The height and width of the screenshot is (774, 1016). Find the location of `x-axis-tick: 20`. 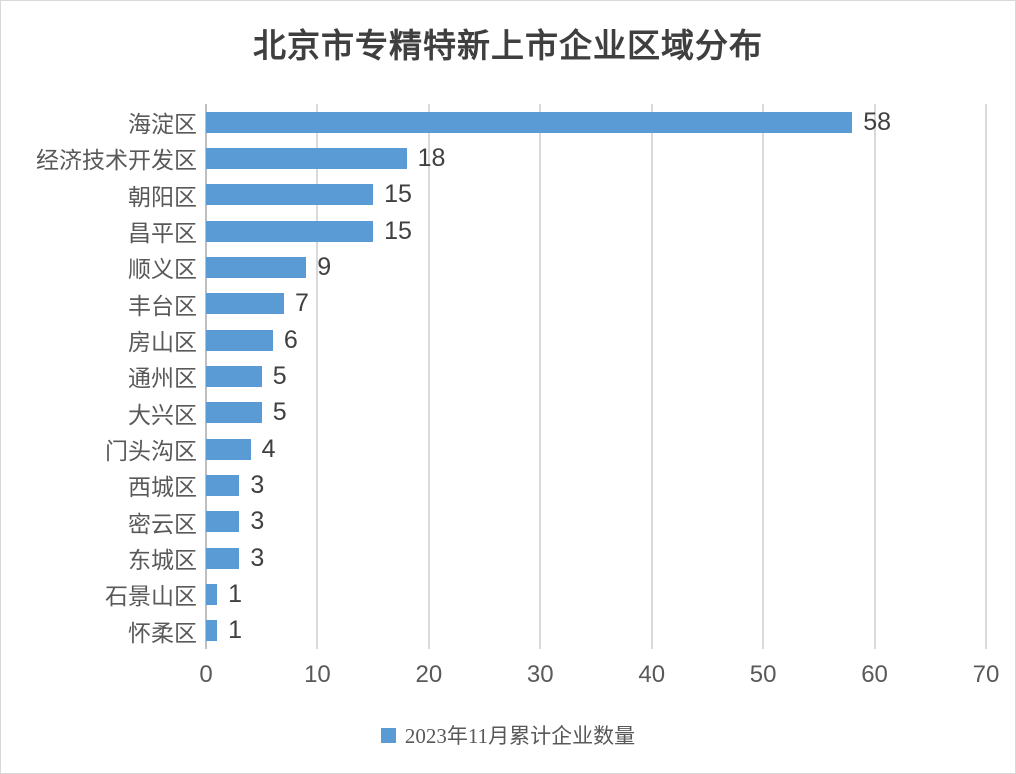

x-axis-tick: 20 is located at coordinates (429, 674).